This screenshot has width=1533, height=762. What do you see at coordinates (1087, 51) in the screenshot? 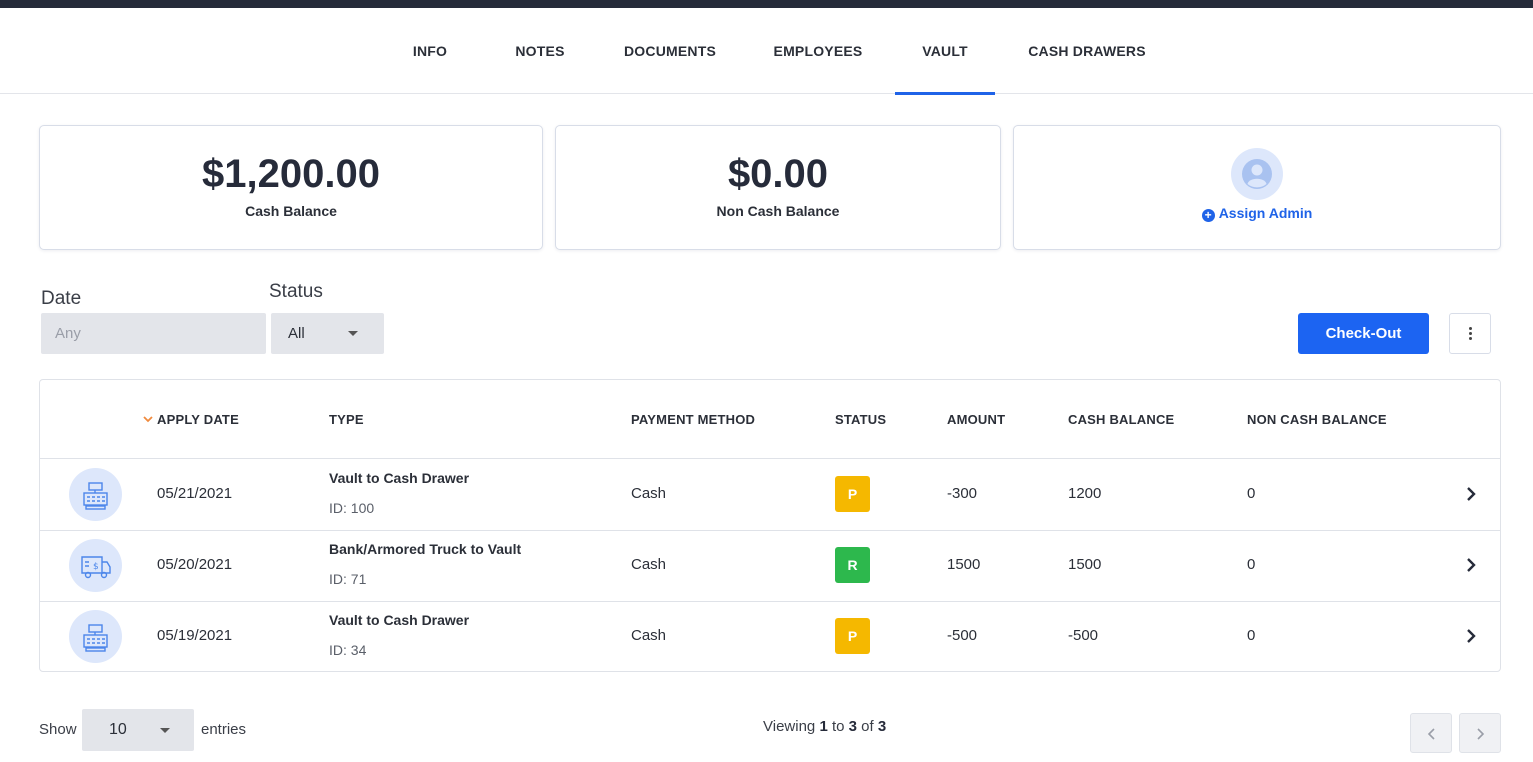
I see `tab-cash-drawers: CASH DRAWERS` at bounding box center [1087, 51].